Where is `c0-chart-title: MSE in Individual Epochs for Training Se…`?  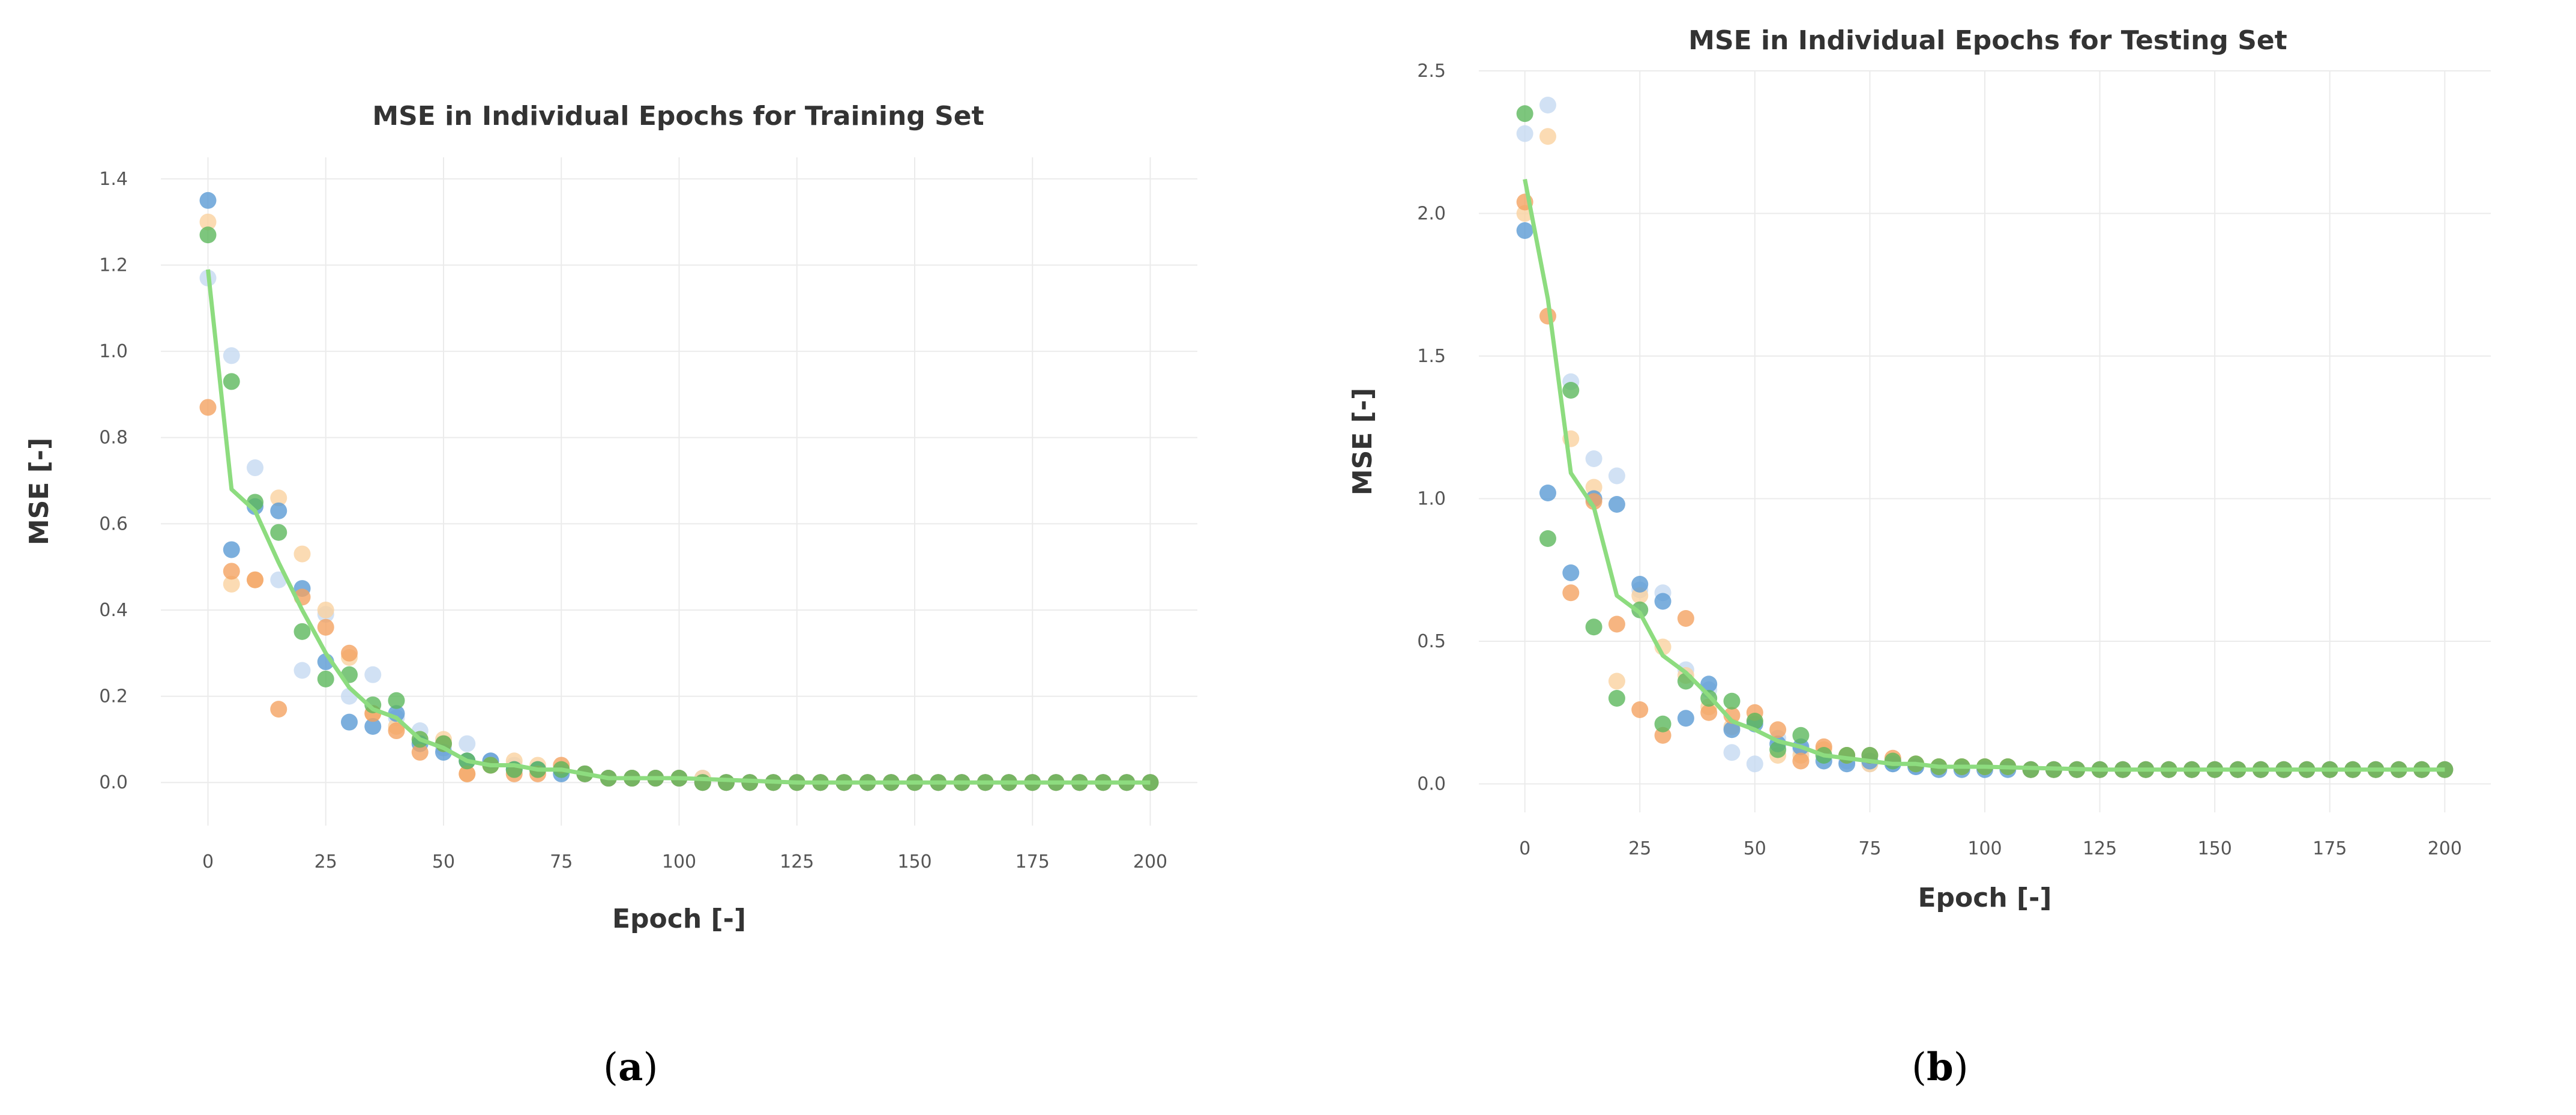
c0-chart-title: MSE in Individual Epochs for Training Se… is located at coordinates (678, 116).